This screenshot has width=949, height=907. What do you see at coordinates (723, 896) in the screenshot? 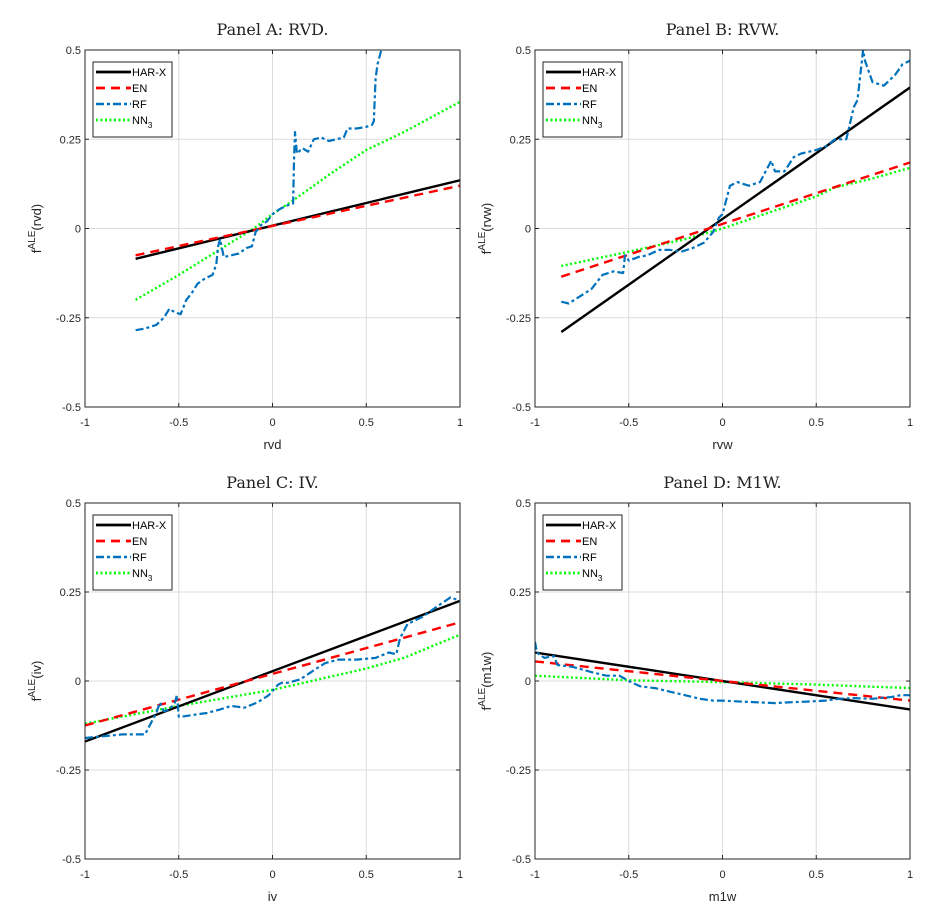
I see `x-axis-label: m1w` at bounding box center [723, 896].